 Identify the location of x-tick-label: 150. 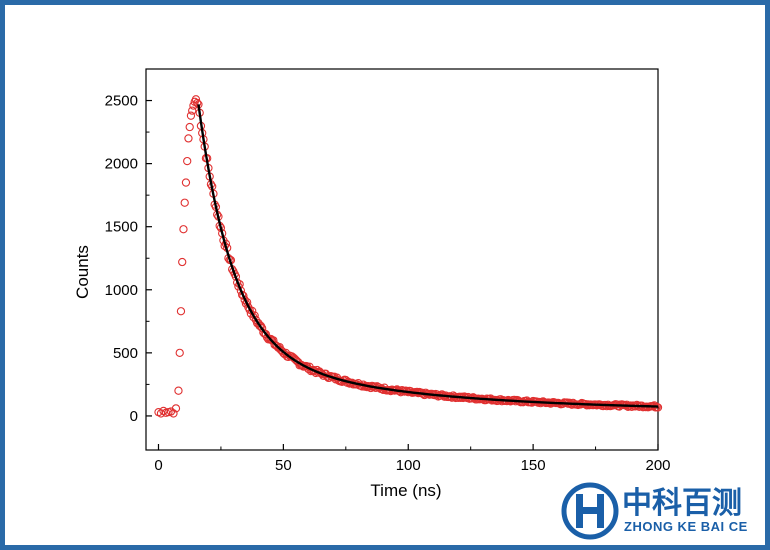
(533, 465).